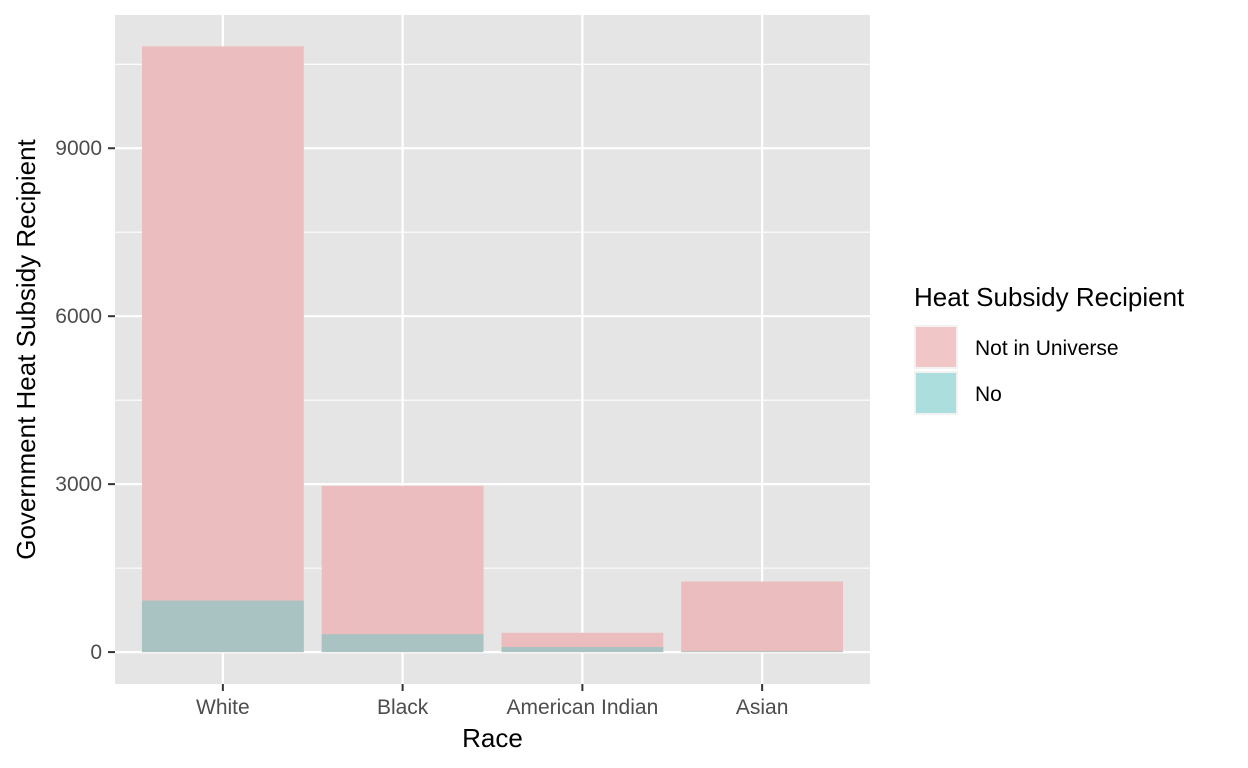 This screenshot has height=768, width=1248. What do you see at coordinates (492, 701) in the screenshot?
I see `x-axis: White Black American Indian Asian` at bounding box center [492, 701].